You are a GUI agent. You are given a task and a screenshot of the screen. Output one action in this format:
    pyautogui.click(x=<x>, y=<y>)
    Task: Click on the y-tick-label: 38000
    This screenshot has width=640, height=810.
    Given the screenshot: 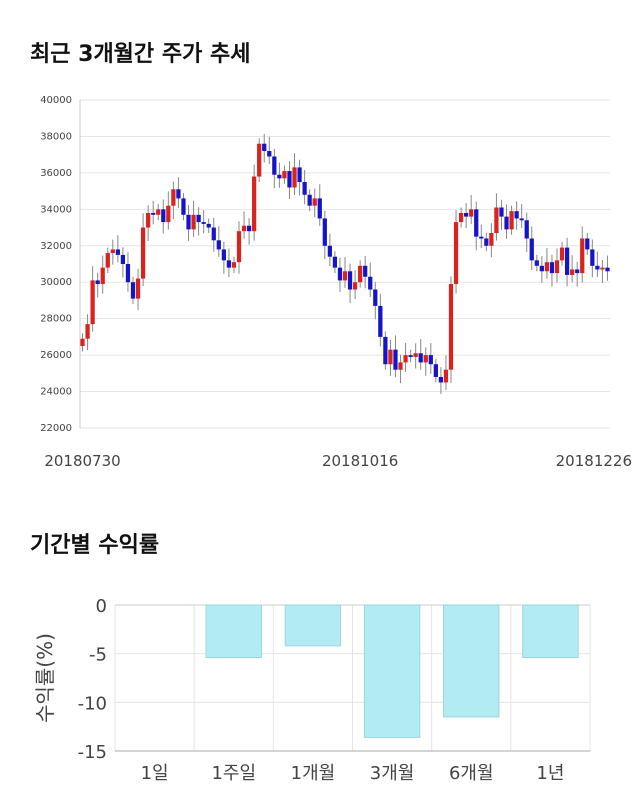 What is the action you would take?
    pyautogui.click(x=56, y=136)
    